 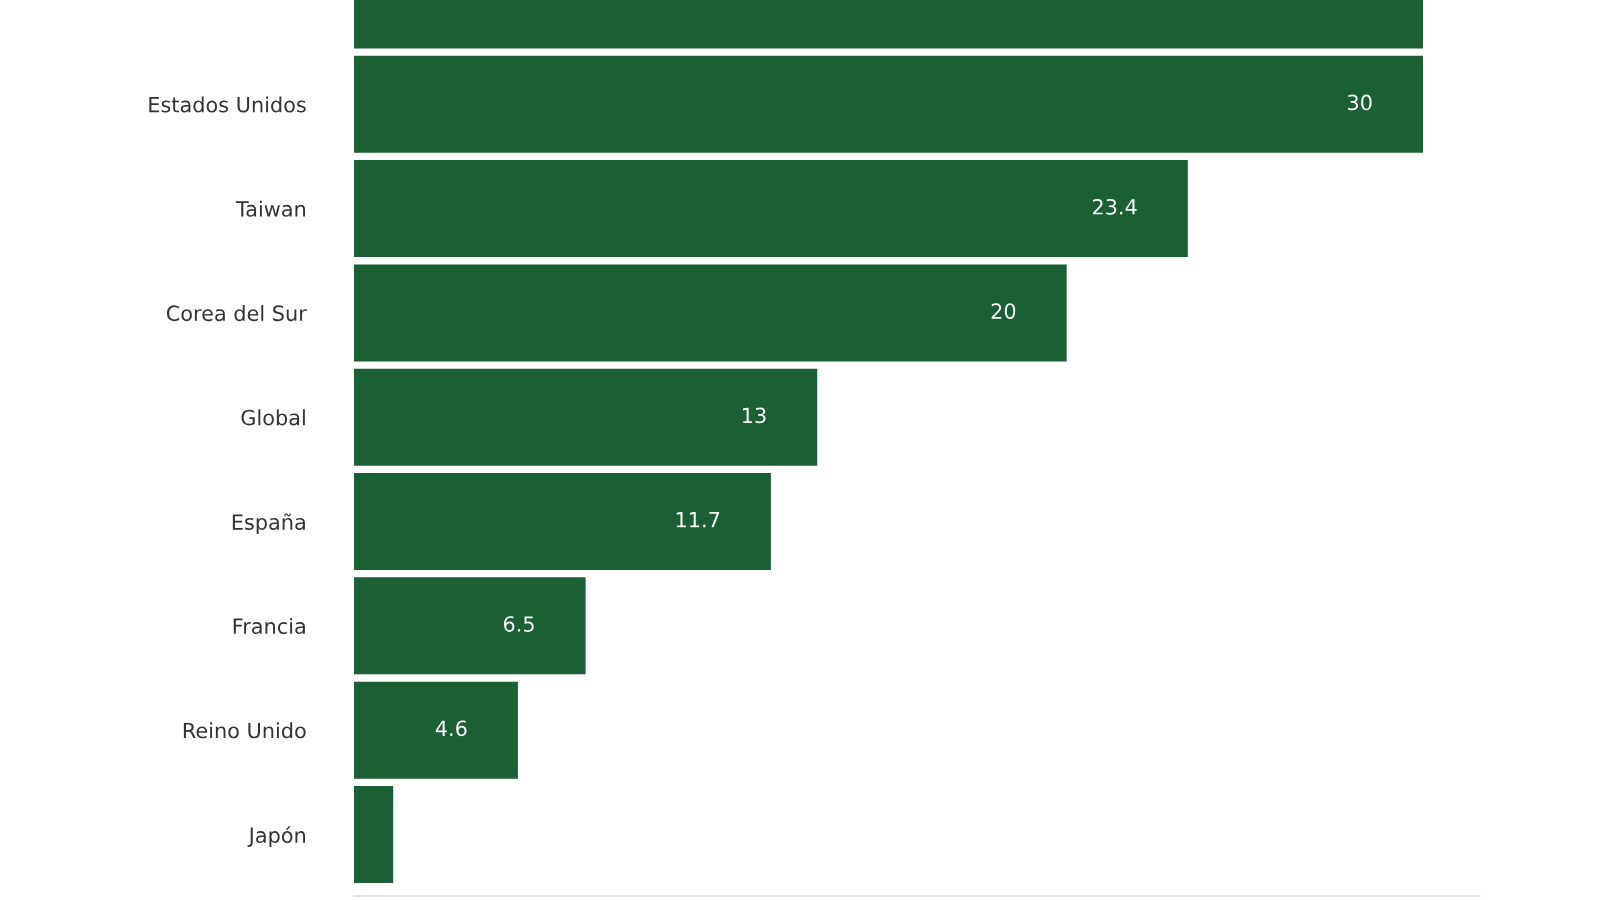 I want to click on y-tick-label: Taiwan, so click(x=270, y=208).